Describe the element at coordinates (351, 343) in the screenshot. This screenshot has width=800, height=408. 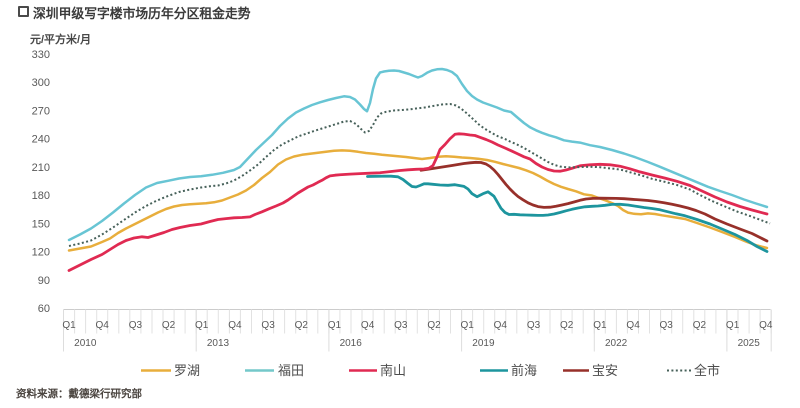
I see `svg-text: 2016` at that location.